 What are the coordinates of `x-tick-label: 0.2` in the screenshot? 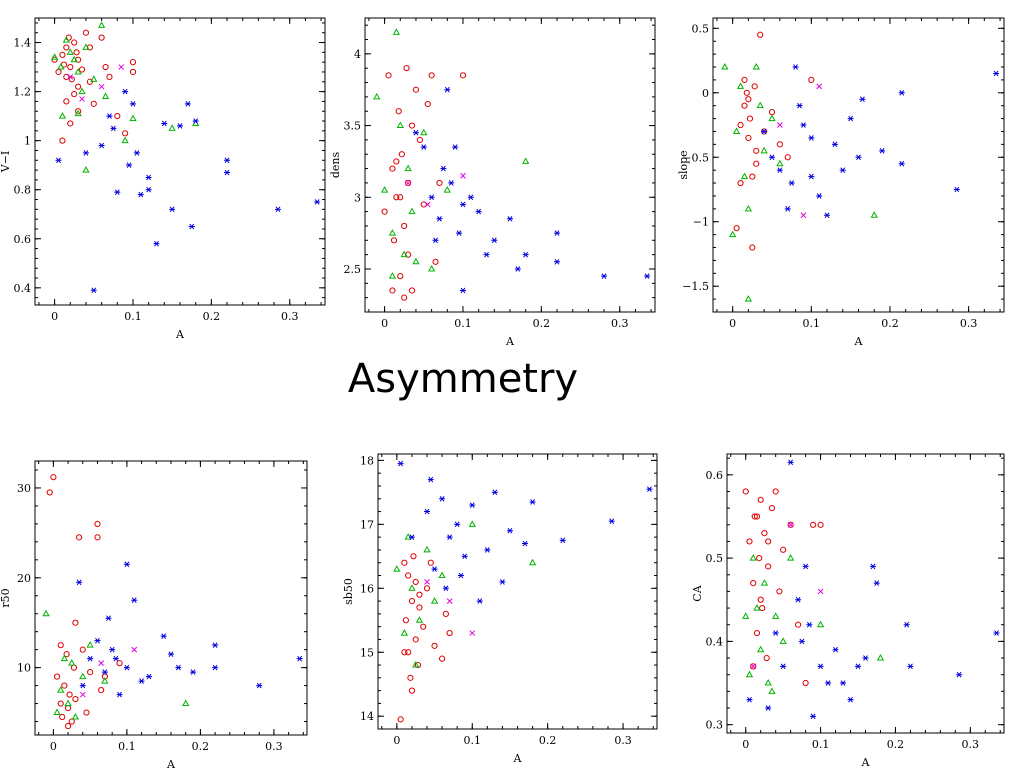 It's located at (212, 316).